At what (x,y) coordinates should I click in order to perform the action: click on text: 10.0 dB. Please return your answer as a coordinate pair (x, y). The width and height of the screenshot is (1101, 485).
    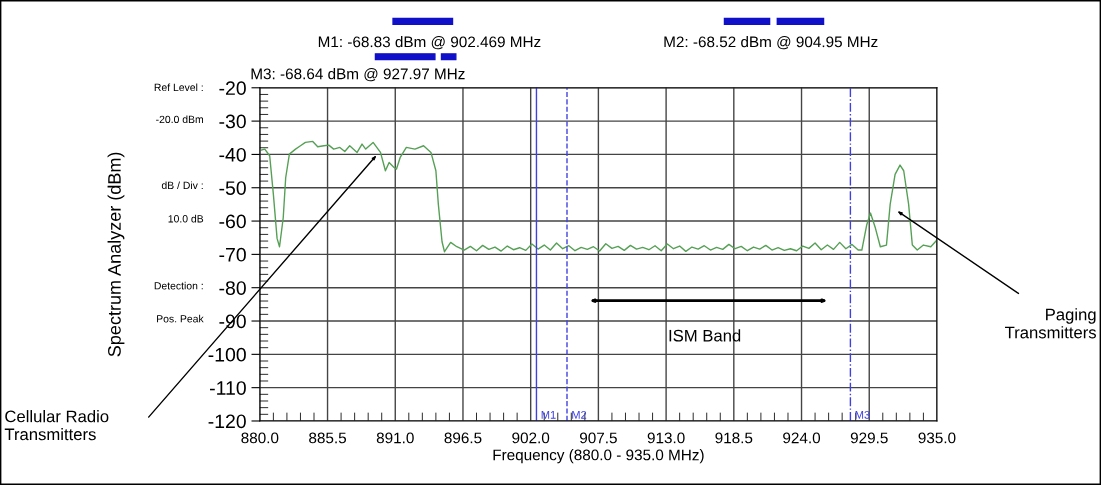
    Looking at the image, I should click on (186, 218).